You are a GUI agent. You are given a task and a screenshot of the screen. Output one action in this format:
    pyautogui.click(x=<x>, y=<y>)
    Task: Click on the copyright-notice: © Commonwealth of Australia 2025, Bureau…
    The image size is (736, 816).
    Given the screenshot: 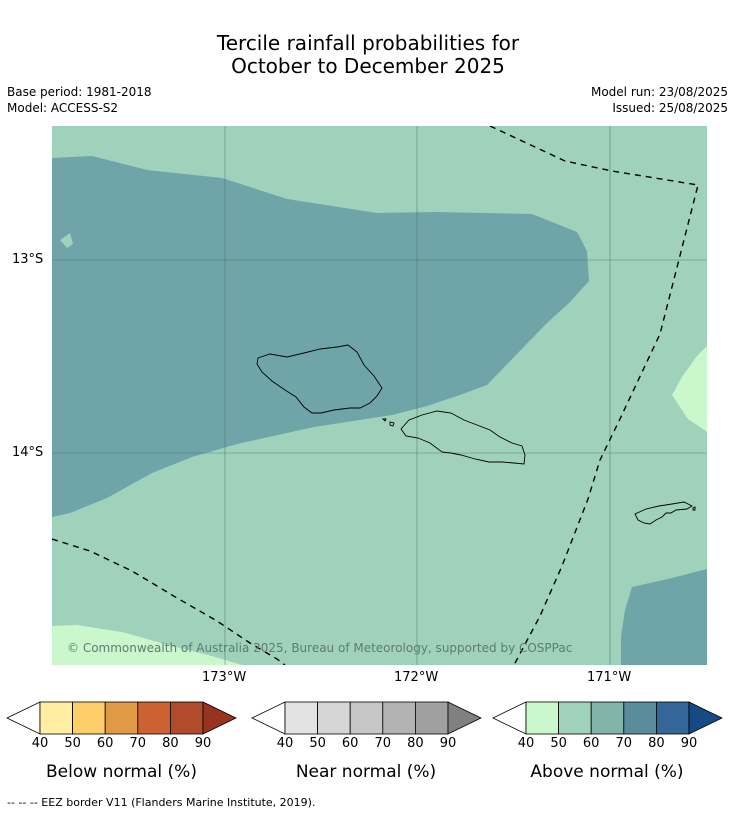 What is the action you would take?
    pyautogui.click(x=320, y=648)
    